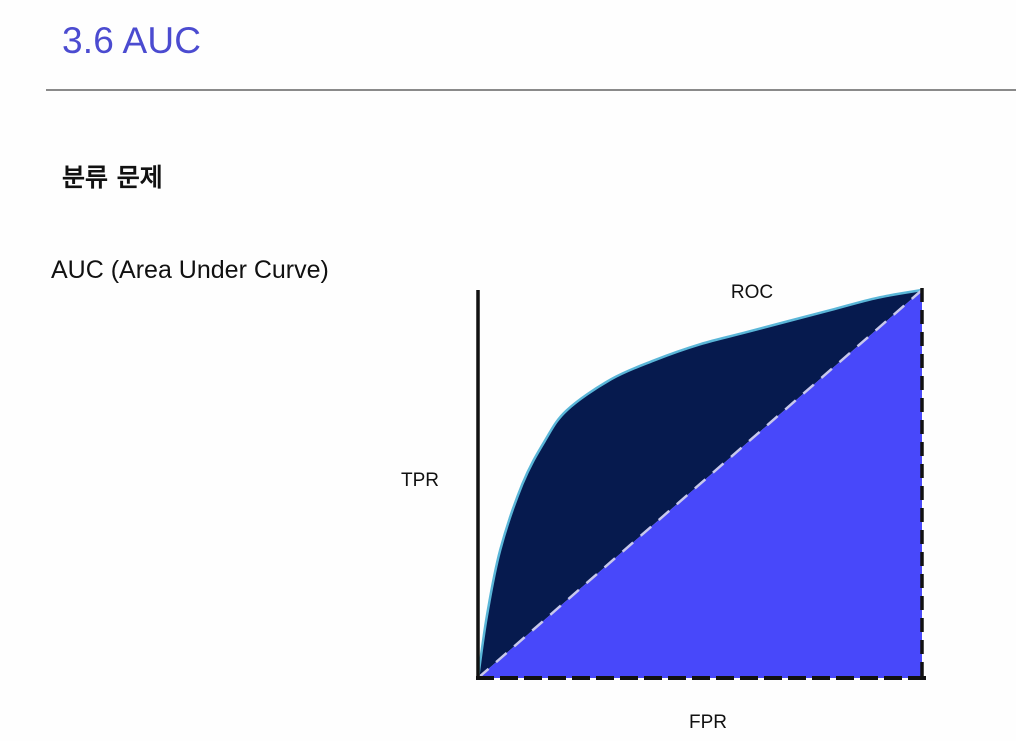  I want to click on curve-label: ROC, so click(752, 292).